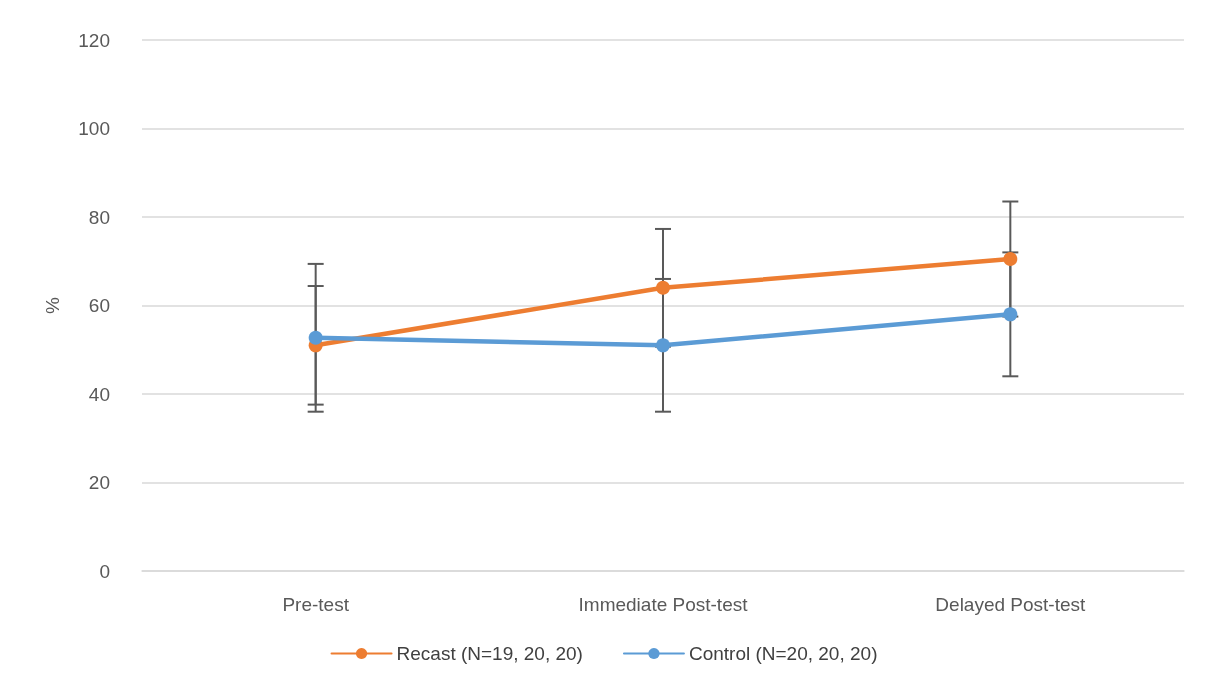 This screenshot has width=1208, height=686. Describe the element at coordinates (99, 394) in the screenshot. I see `y-tick-label: 40` at that location.